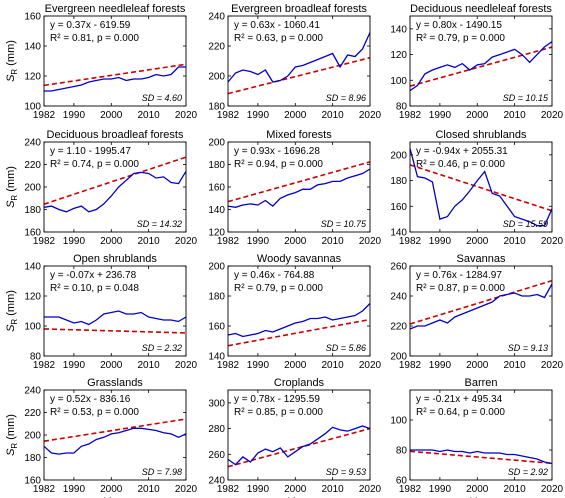  I want to click on r2-label: R² = 0.94, p = 0.000, so click(278, 164).